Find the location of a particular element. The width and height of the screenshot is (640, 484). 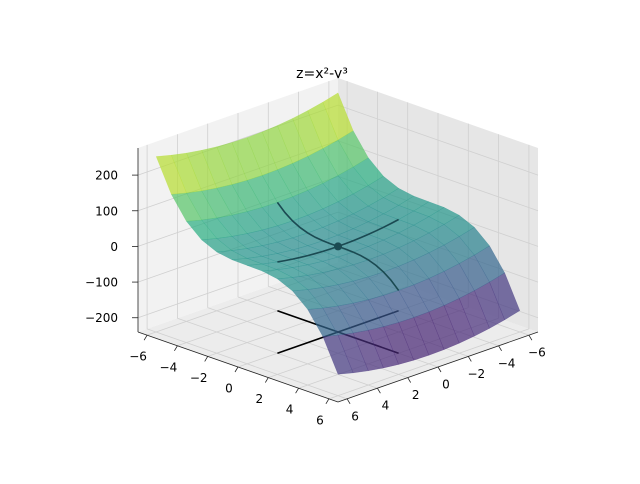

x-tick-label: −4 is located at coordinates (507, 363).